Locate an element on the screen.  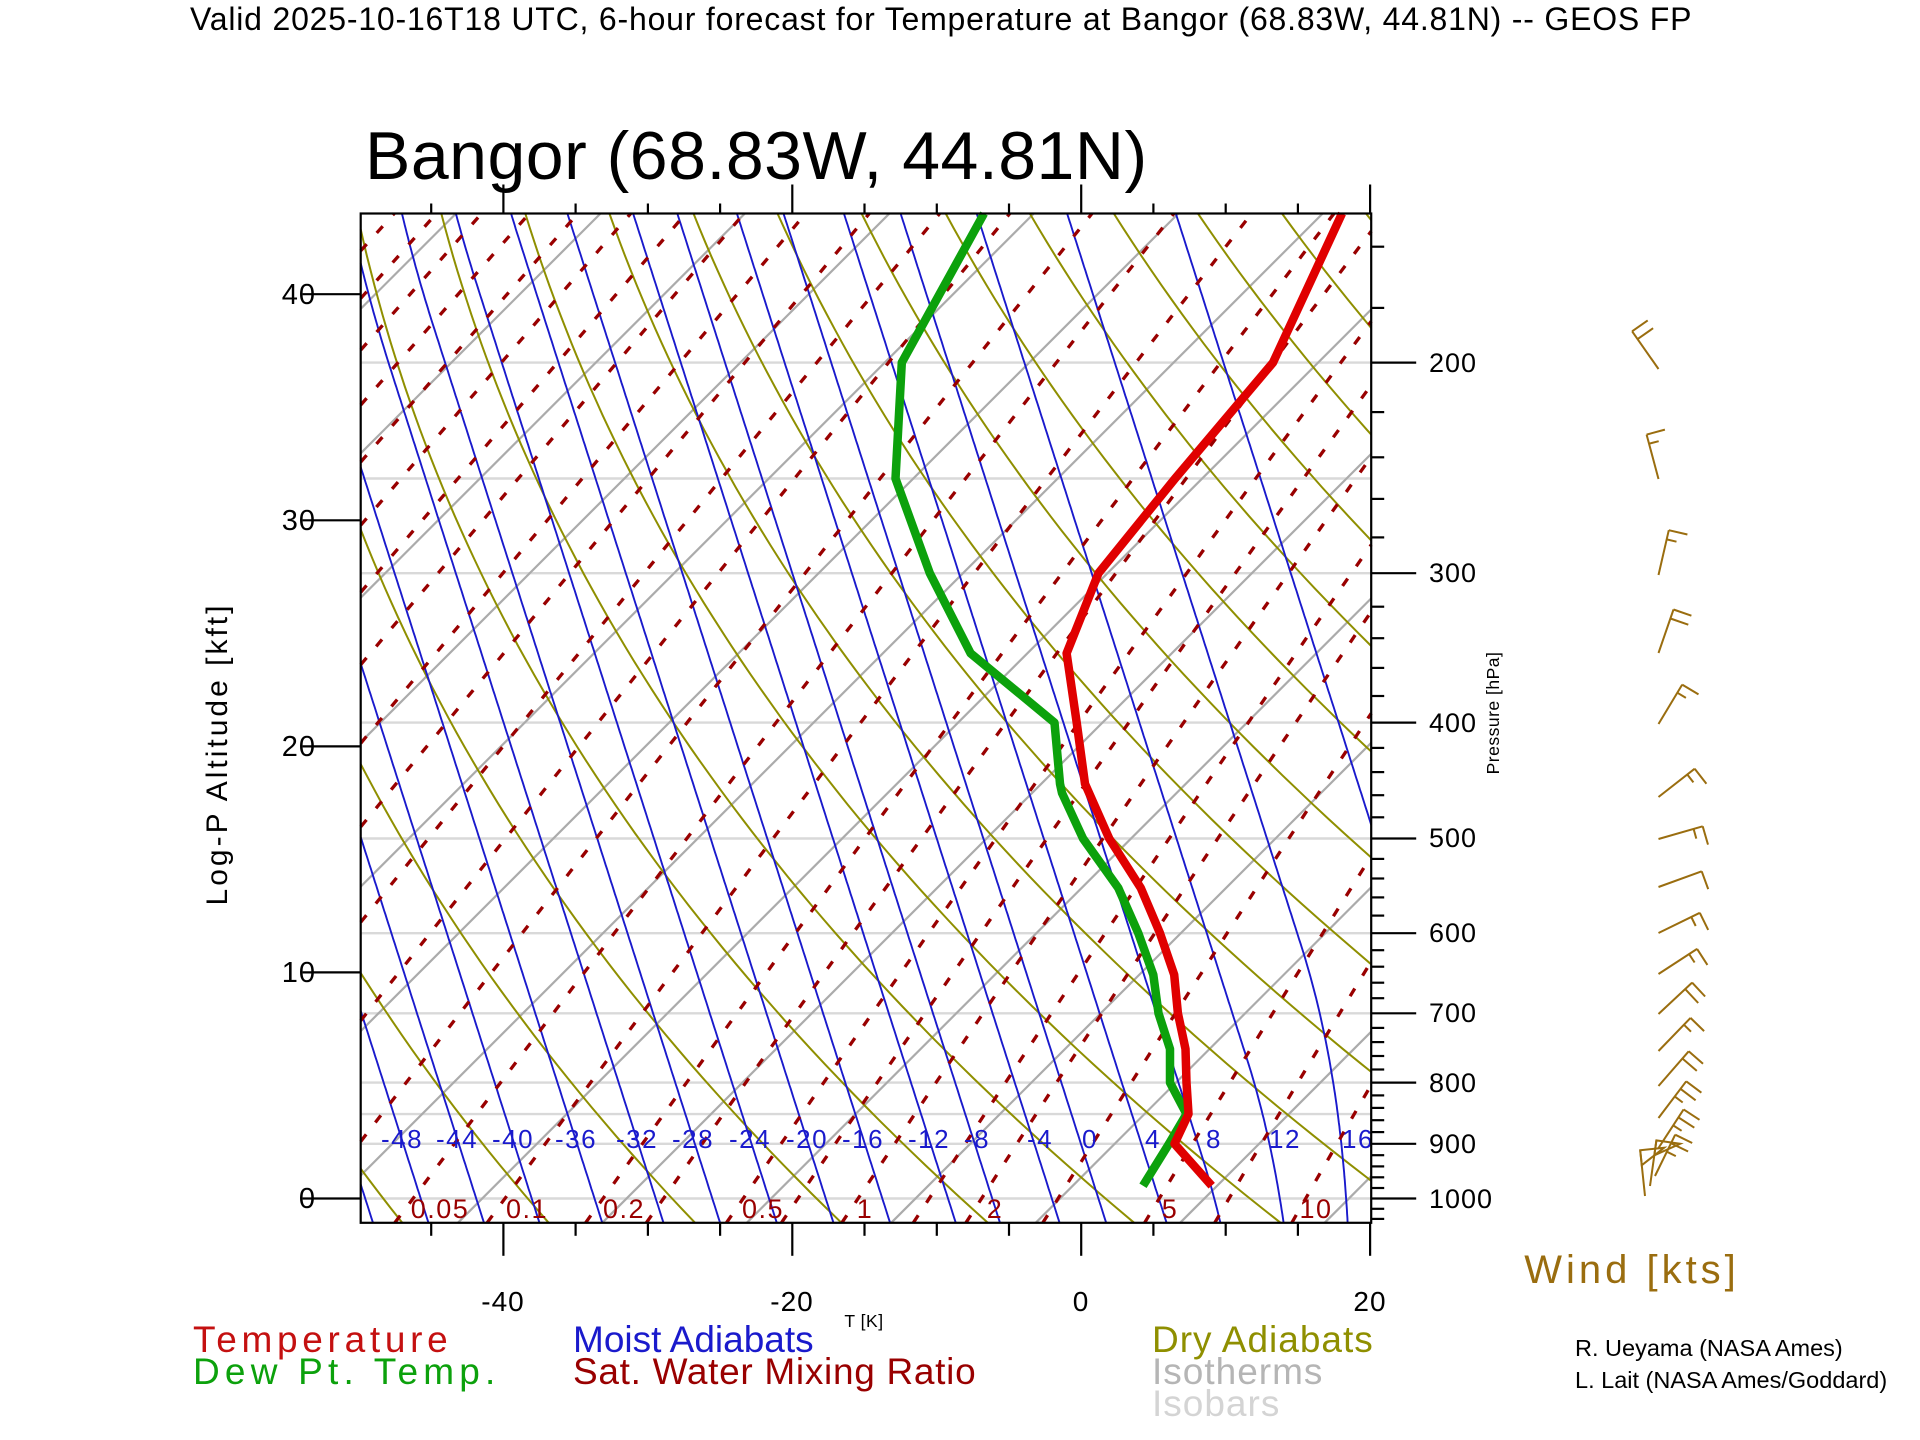
svg-text: Log-P Altitude [kft] is located at coordinates (217, 754).